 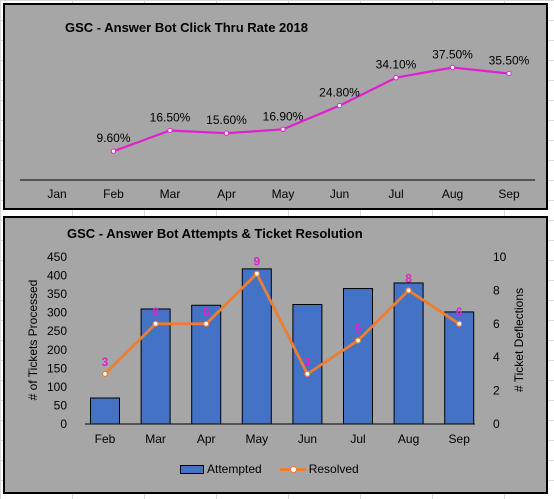 What do you see at coordinates (496, 290) in the screenshot?
I see `y2-tick-label: 8` at bounding box center [496, 290].